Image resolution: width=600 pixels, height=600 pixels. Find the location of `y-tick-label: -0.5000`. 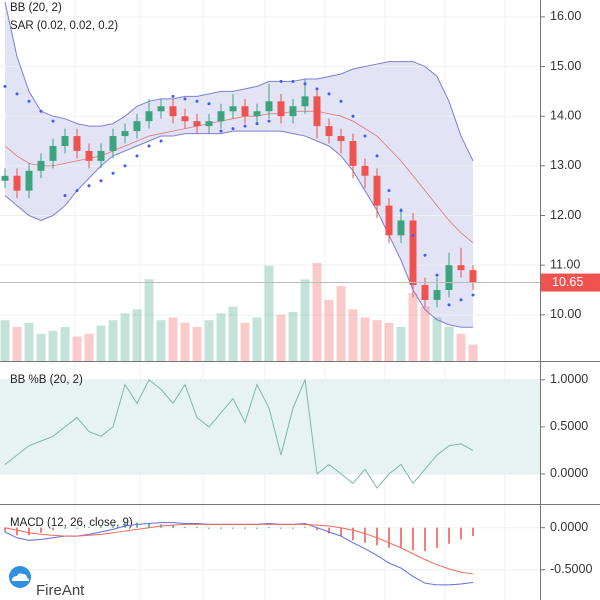

y-tick-label: -0.5000 is located at coordinates (571, 569).